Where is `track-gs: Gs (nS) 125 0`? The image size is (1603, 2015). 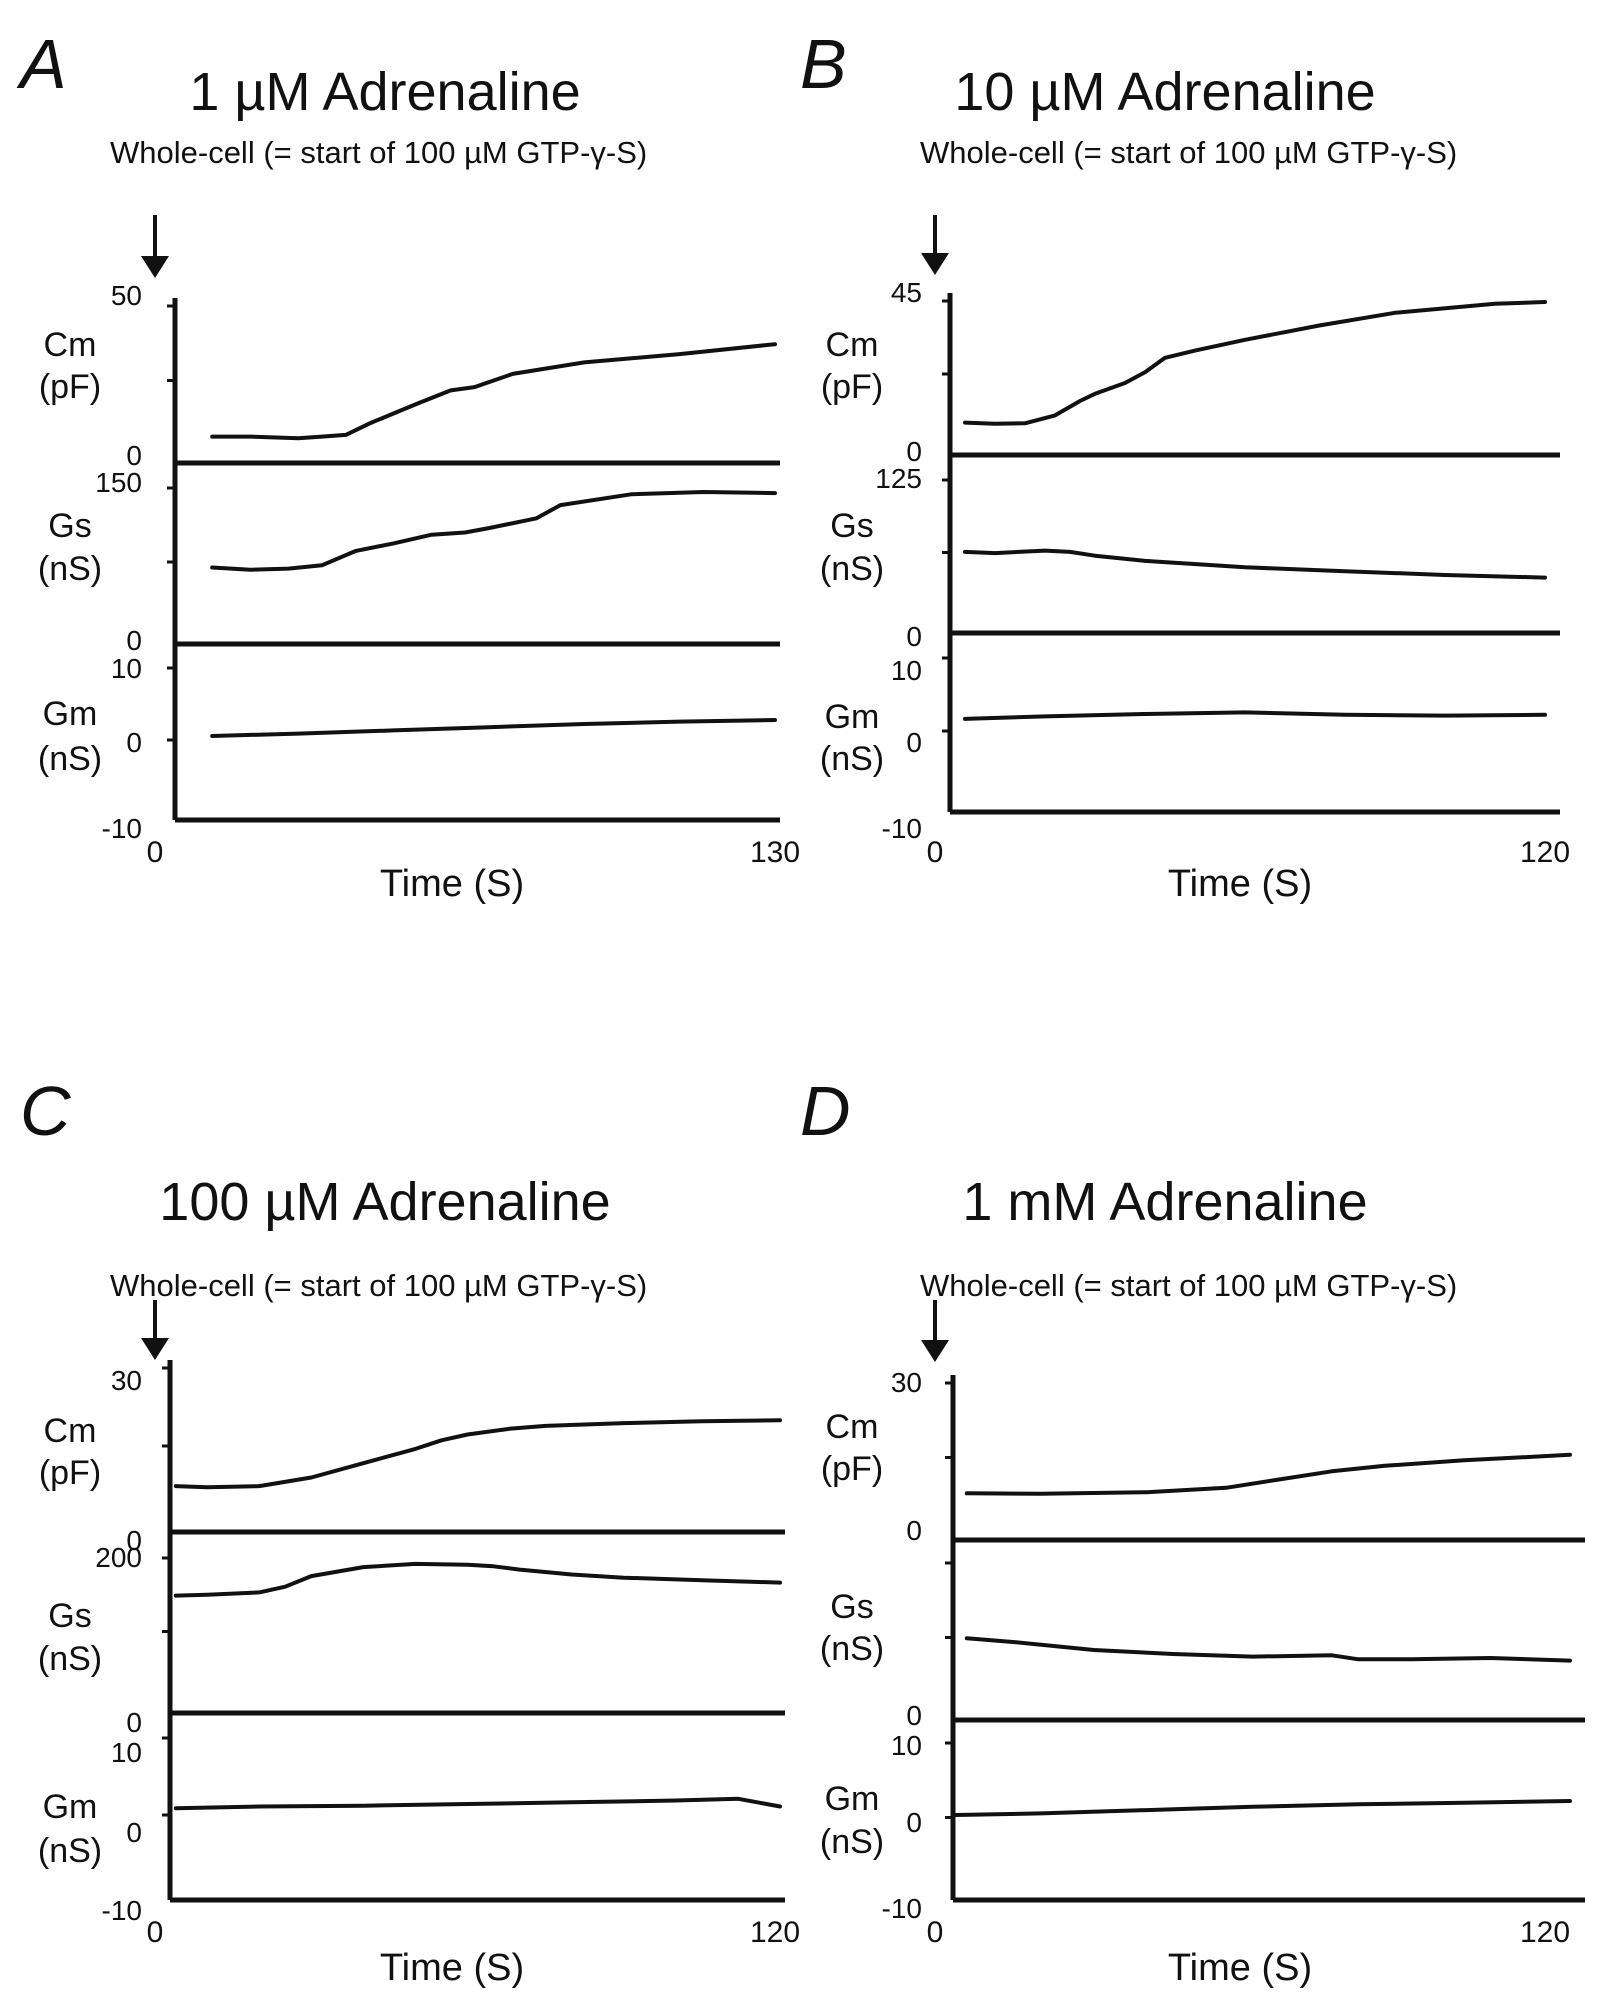 track-gs: Gs (nS) 125 0 is located at coordinates (1190, 557).